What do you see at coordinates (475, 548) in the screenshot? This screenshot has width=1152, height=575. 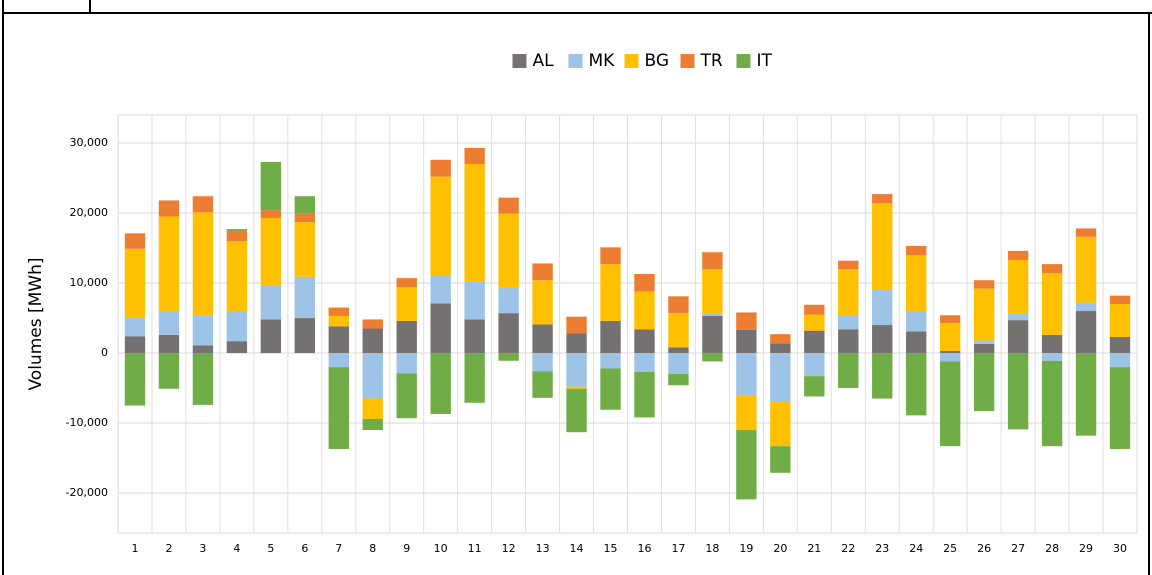 I see `x-tick-label: 11` at bounding box center [475, 548].